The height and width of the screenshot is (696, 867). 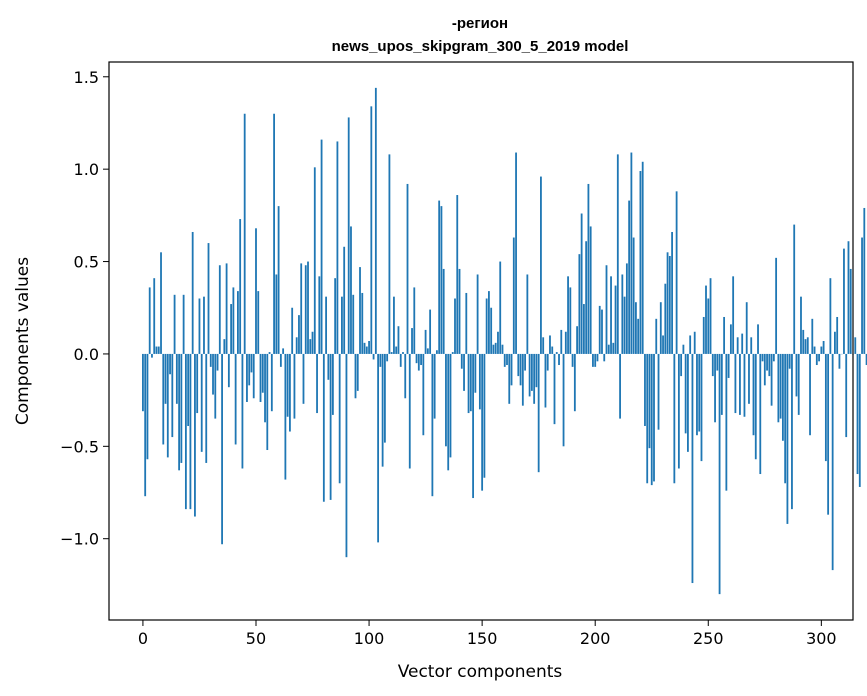 What do you see at coordinates (23, 341) in the screenshot?
I see `y-axis-label: Components values` at bounding box center [23, 341].